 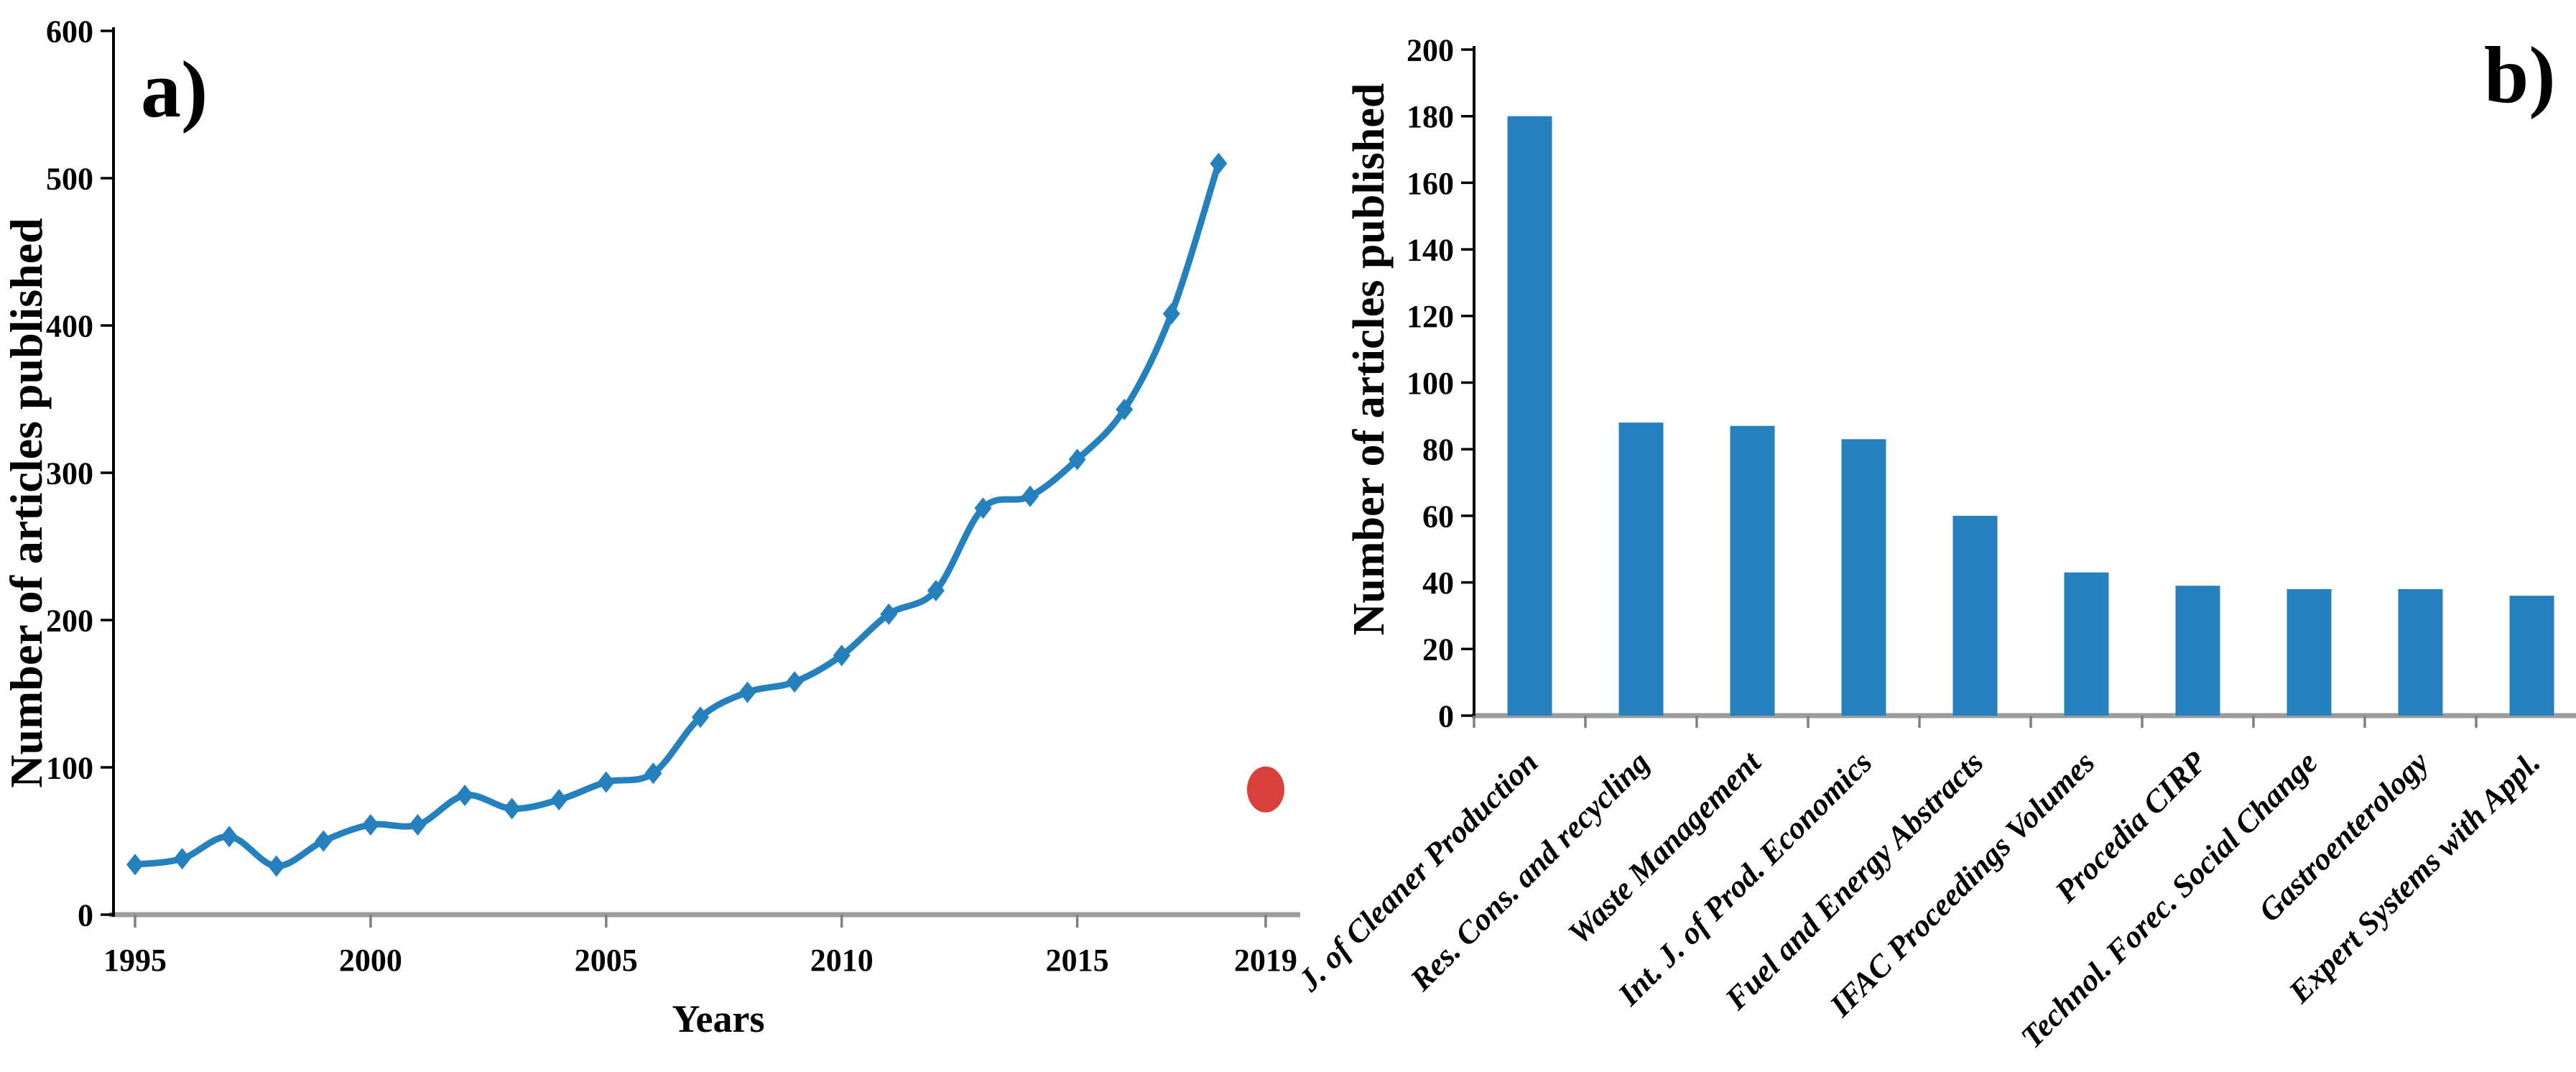 What do you see at coordinates (174, 90) in the screenshot?
I see `panel-a-tag-label: a)` at bounding box center [174, 90].